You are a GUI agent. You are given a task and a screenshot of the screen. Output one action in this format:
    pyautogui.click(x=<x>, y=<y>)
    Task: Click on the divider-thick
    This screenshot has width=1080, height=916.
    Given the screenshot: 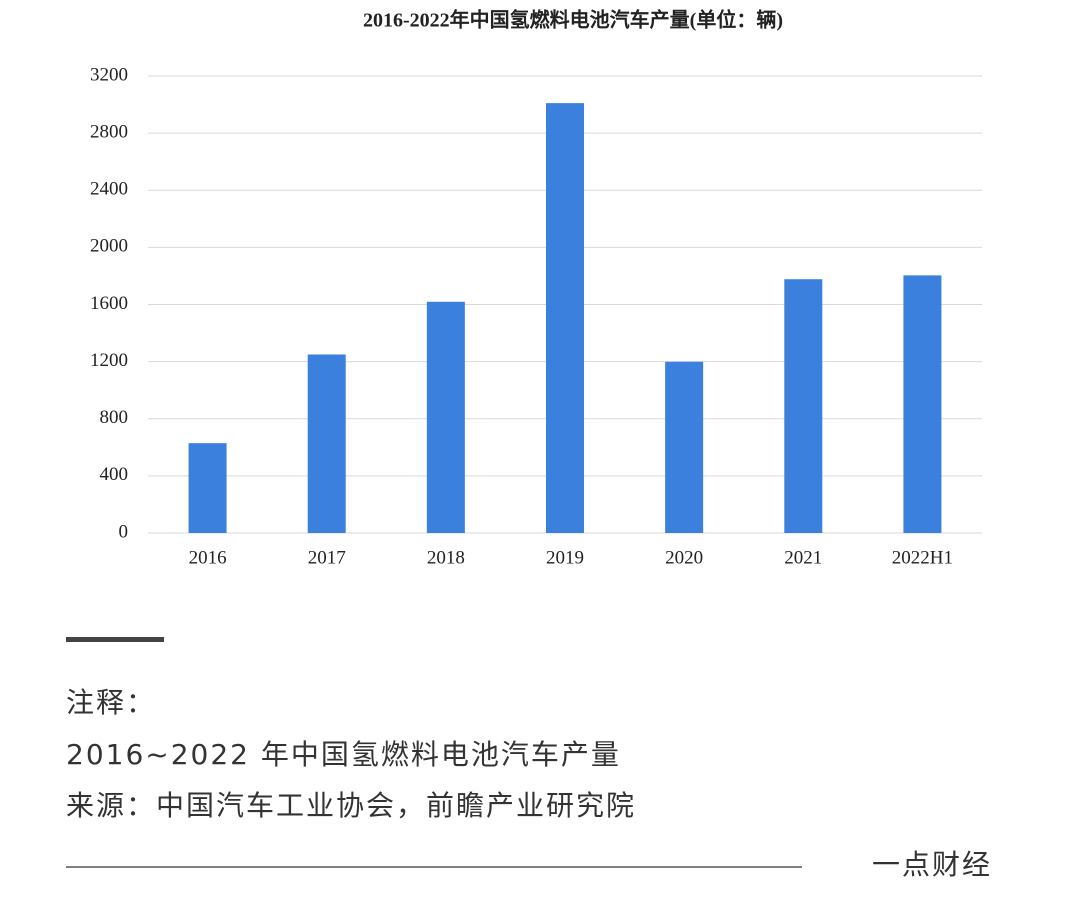 What is the action you would take?
    pyautogui.click(x=115, y=639)
    